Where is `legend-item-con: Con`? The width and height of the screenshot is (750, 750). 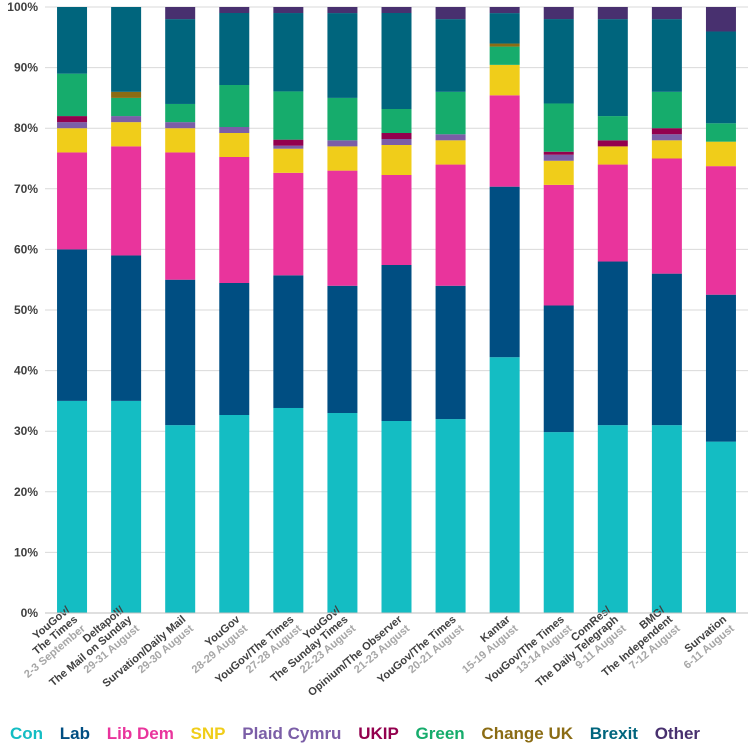 legend-item-con: Con is located at coordinates (27, 733).